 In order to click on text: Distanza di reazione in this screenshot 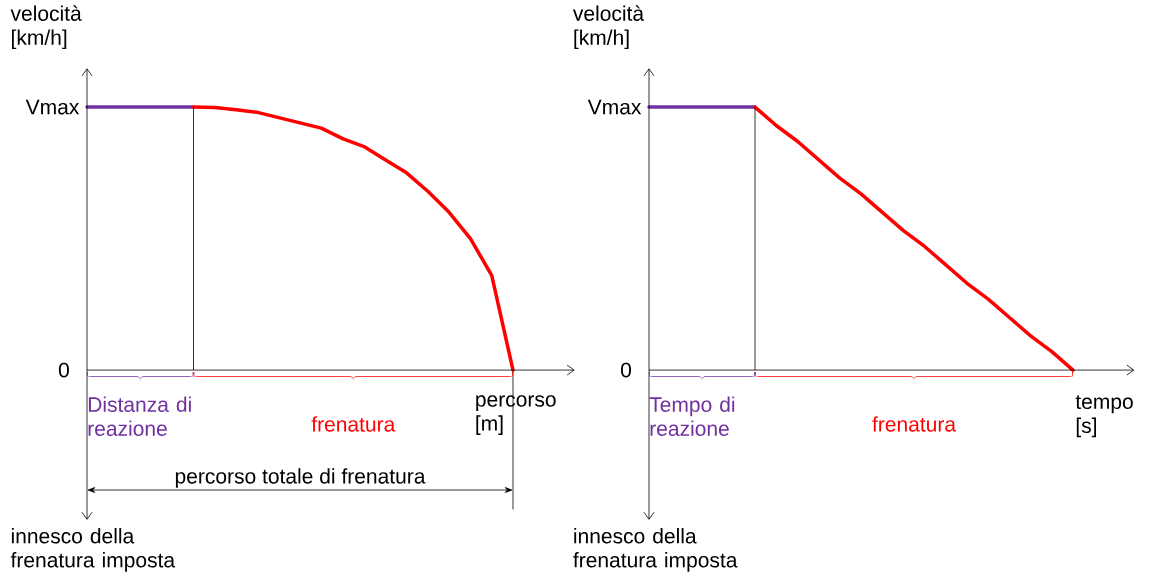, I will do `click(139, 416)`.